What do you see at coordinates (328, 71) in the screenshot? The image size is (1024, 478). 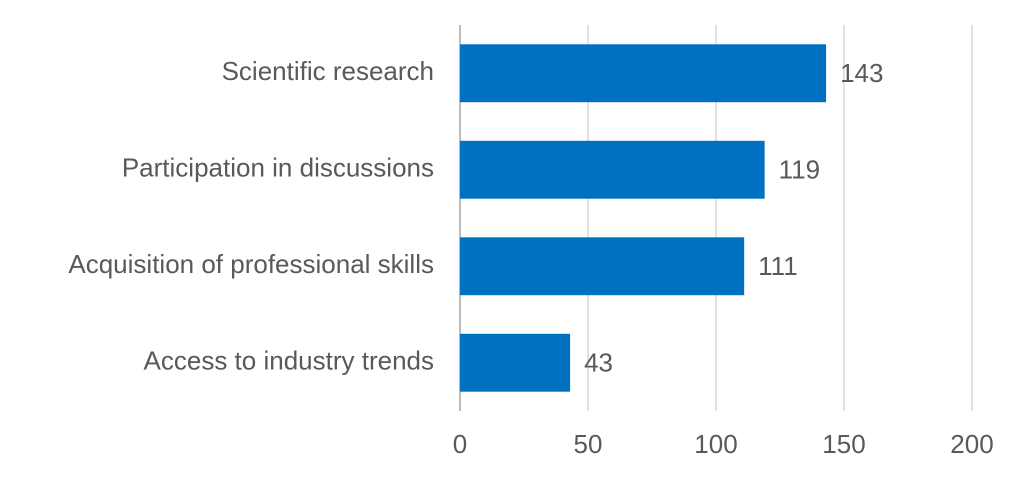 I see `y-tick-label: Scientific research` at bounding box center [328, 71].